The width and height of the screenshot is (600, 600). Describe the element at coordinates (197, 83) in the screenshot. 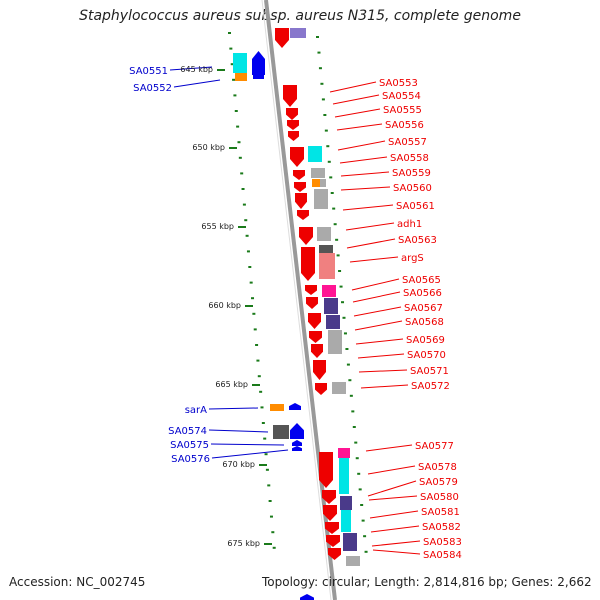

I see `leader-line-SA0552` at that location.